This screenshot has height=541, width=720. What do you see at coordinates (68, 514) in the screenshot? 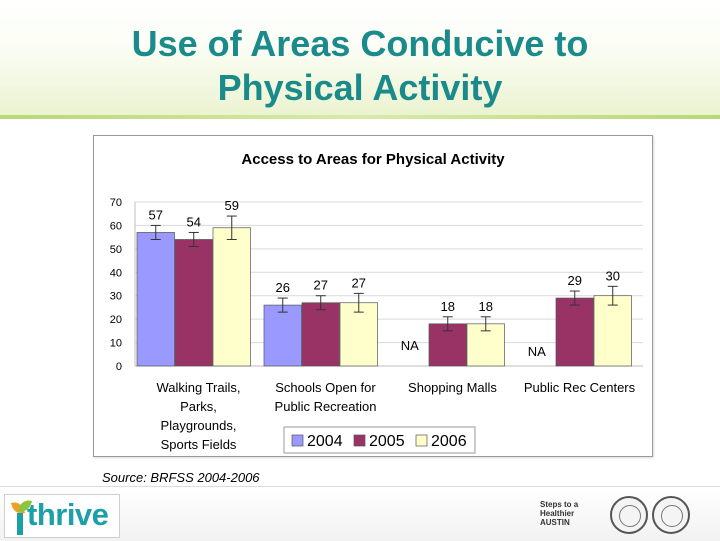
I see `logo-text: thrive` at bounding box center [68, 514].